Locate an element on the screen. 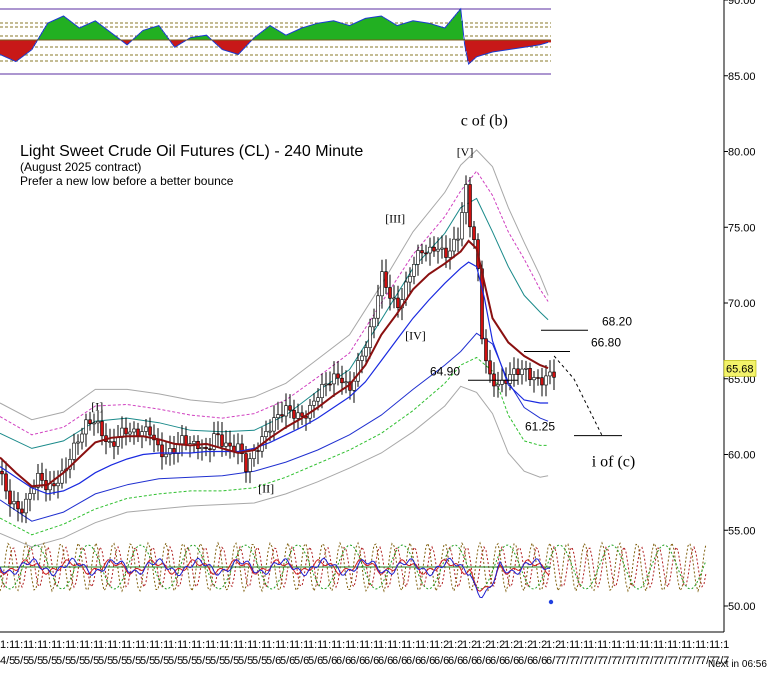 The height and width of the screenshot is (676, 779). top-oscillator-panel is located at coordinates (275, 41).